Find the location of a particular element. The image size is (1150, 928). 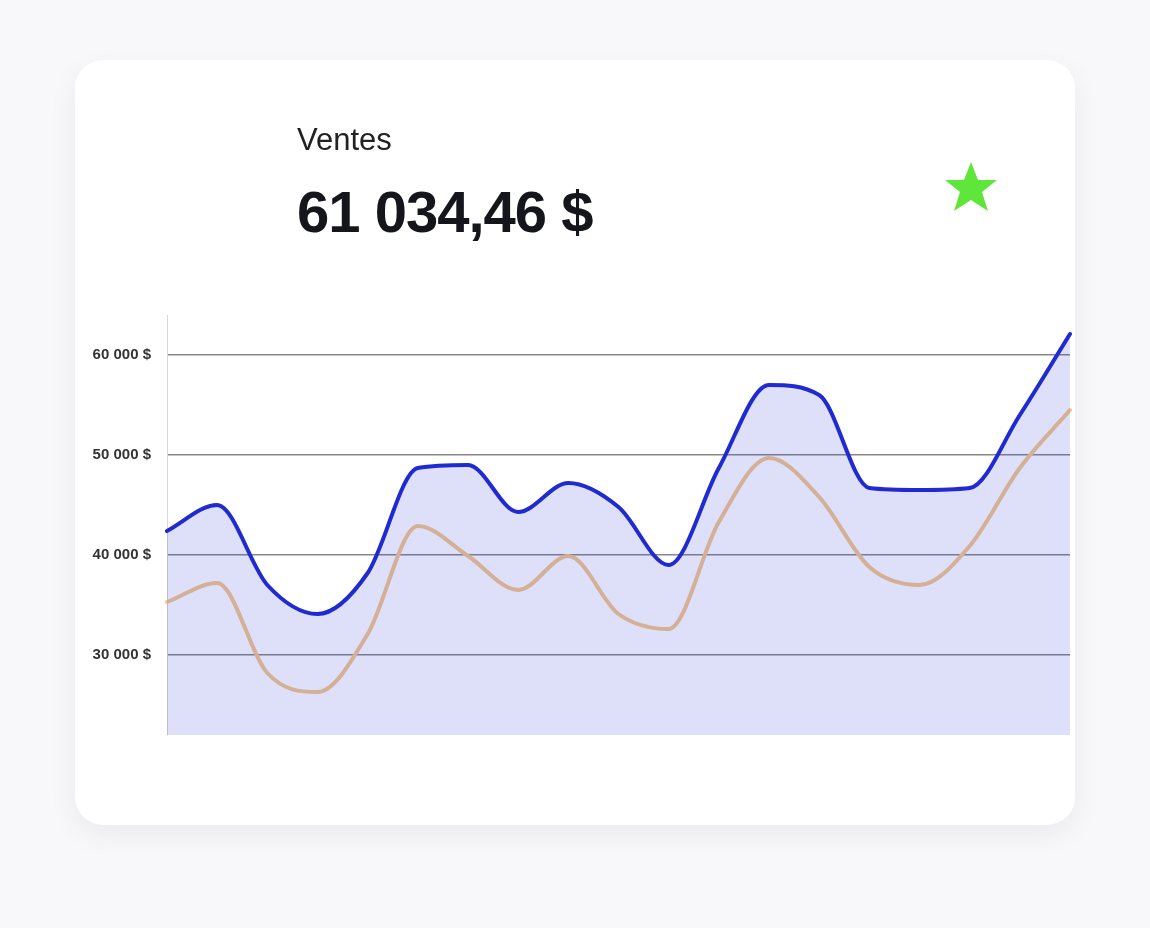

chart-title: Ventes is located at coordinates (344, 140).